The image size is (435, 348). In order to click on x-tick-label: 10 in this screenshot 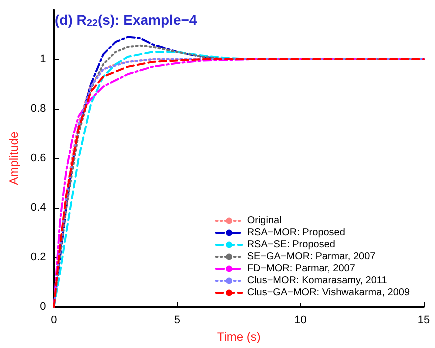, I will do `click(300, 320)`.